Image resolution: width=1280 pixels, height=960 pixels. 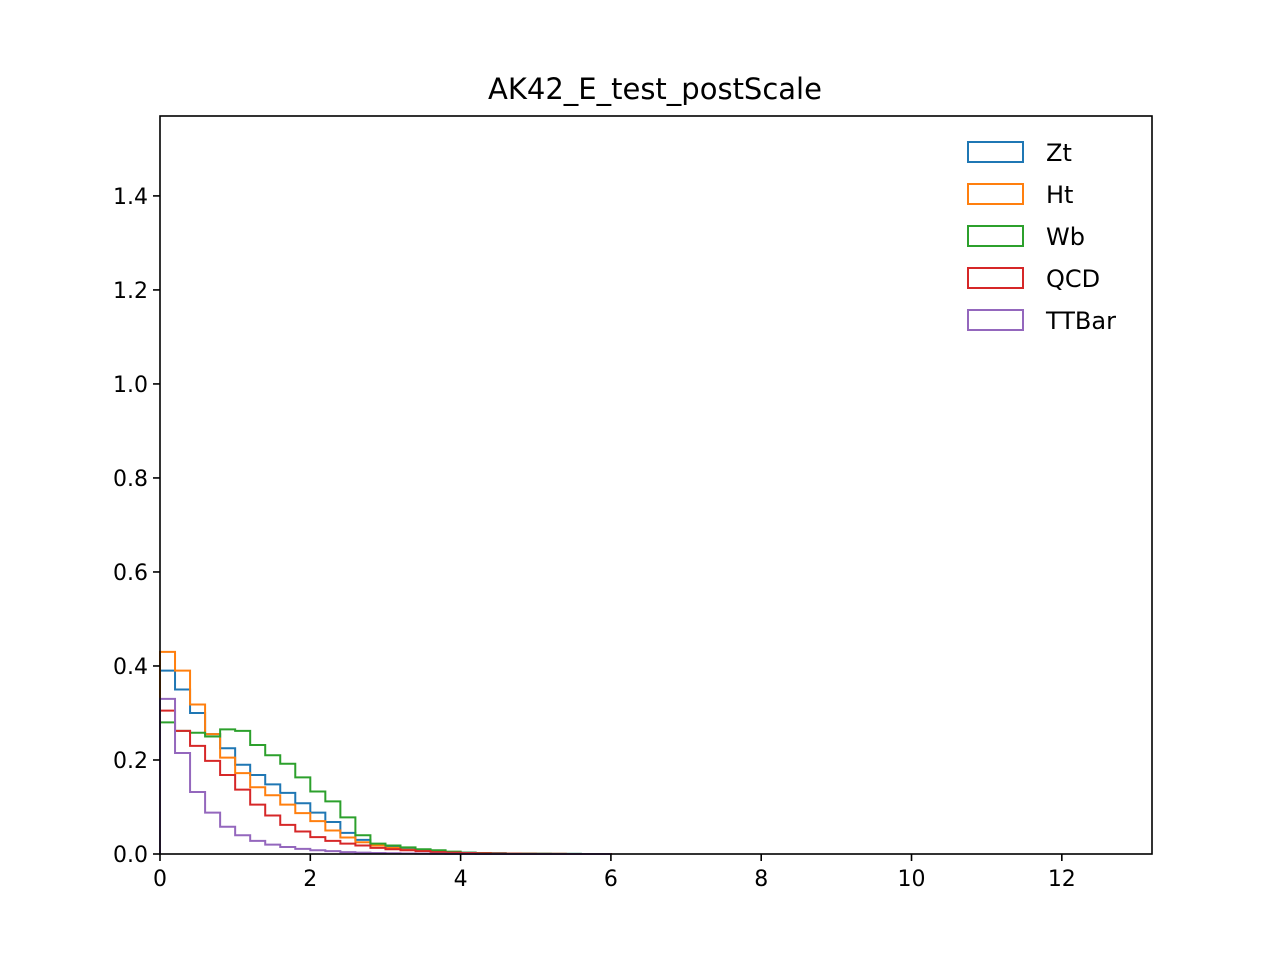 I want to click on chart-title: AK42_E_test_postScale, so click(x=655, y=89).